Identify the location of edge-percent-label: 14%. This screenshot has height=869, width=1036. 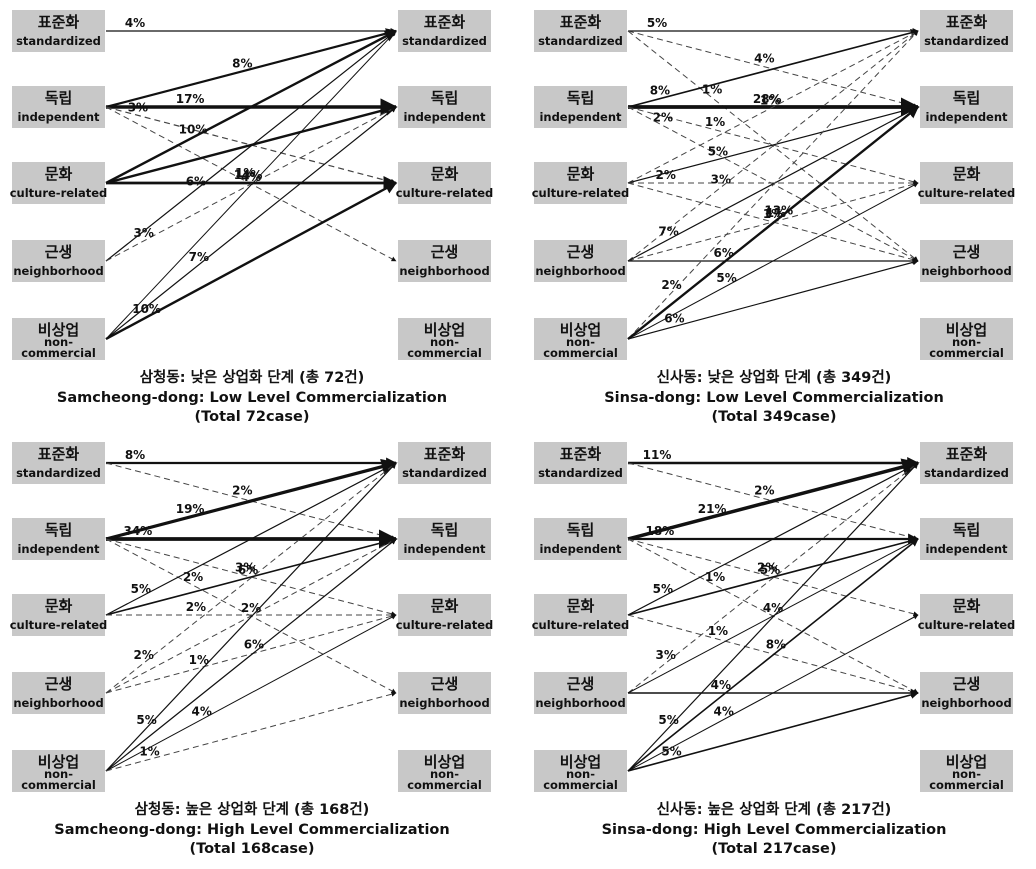
(248, 175).